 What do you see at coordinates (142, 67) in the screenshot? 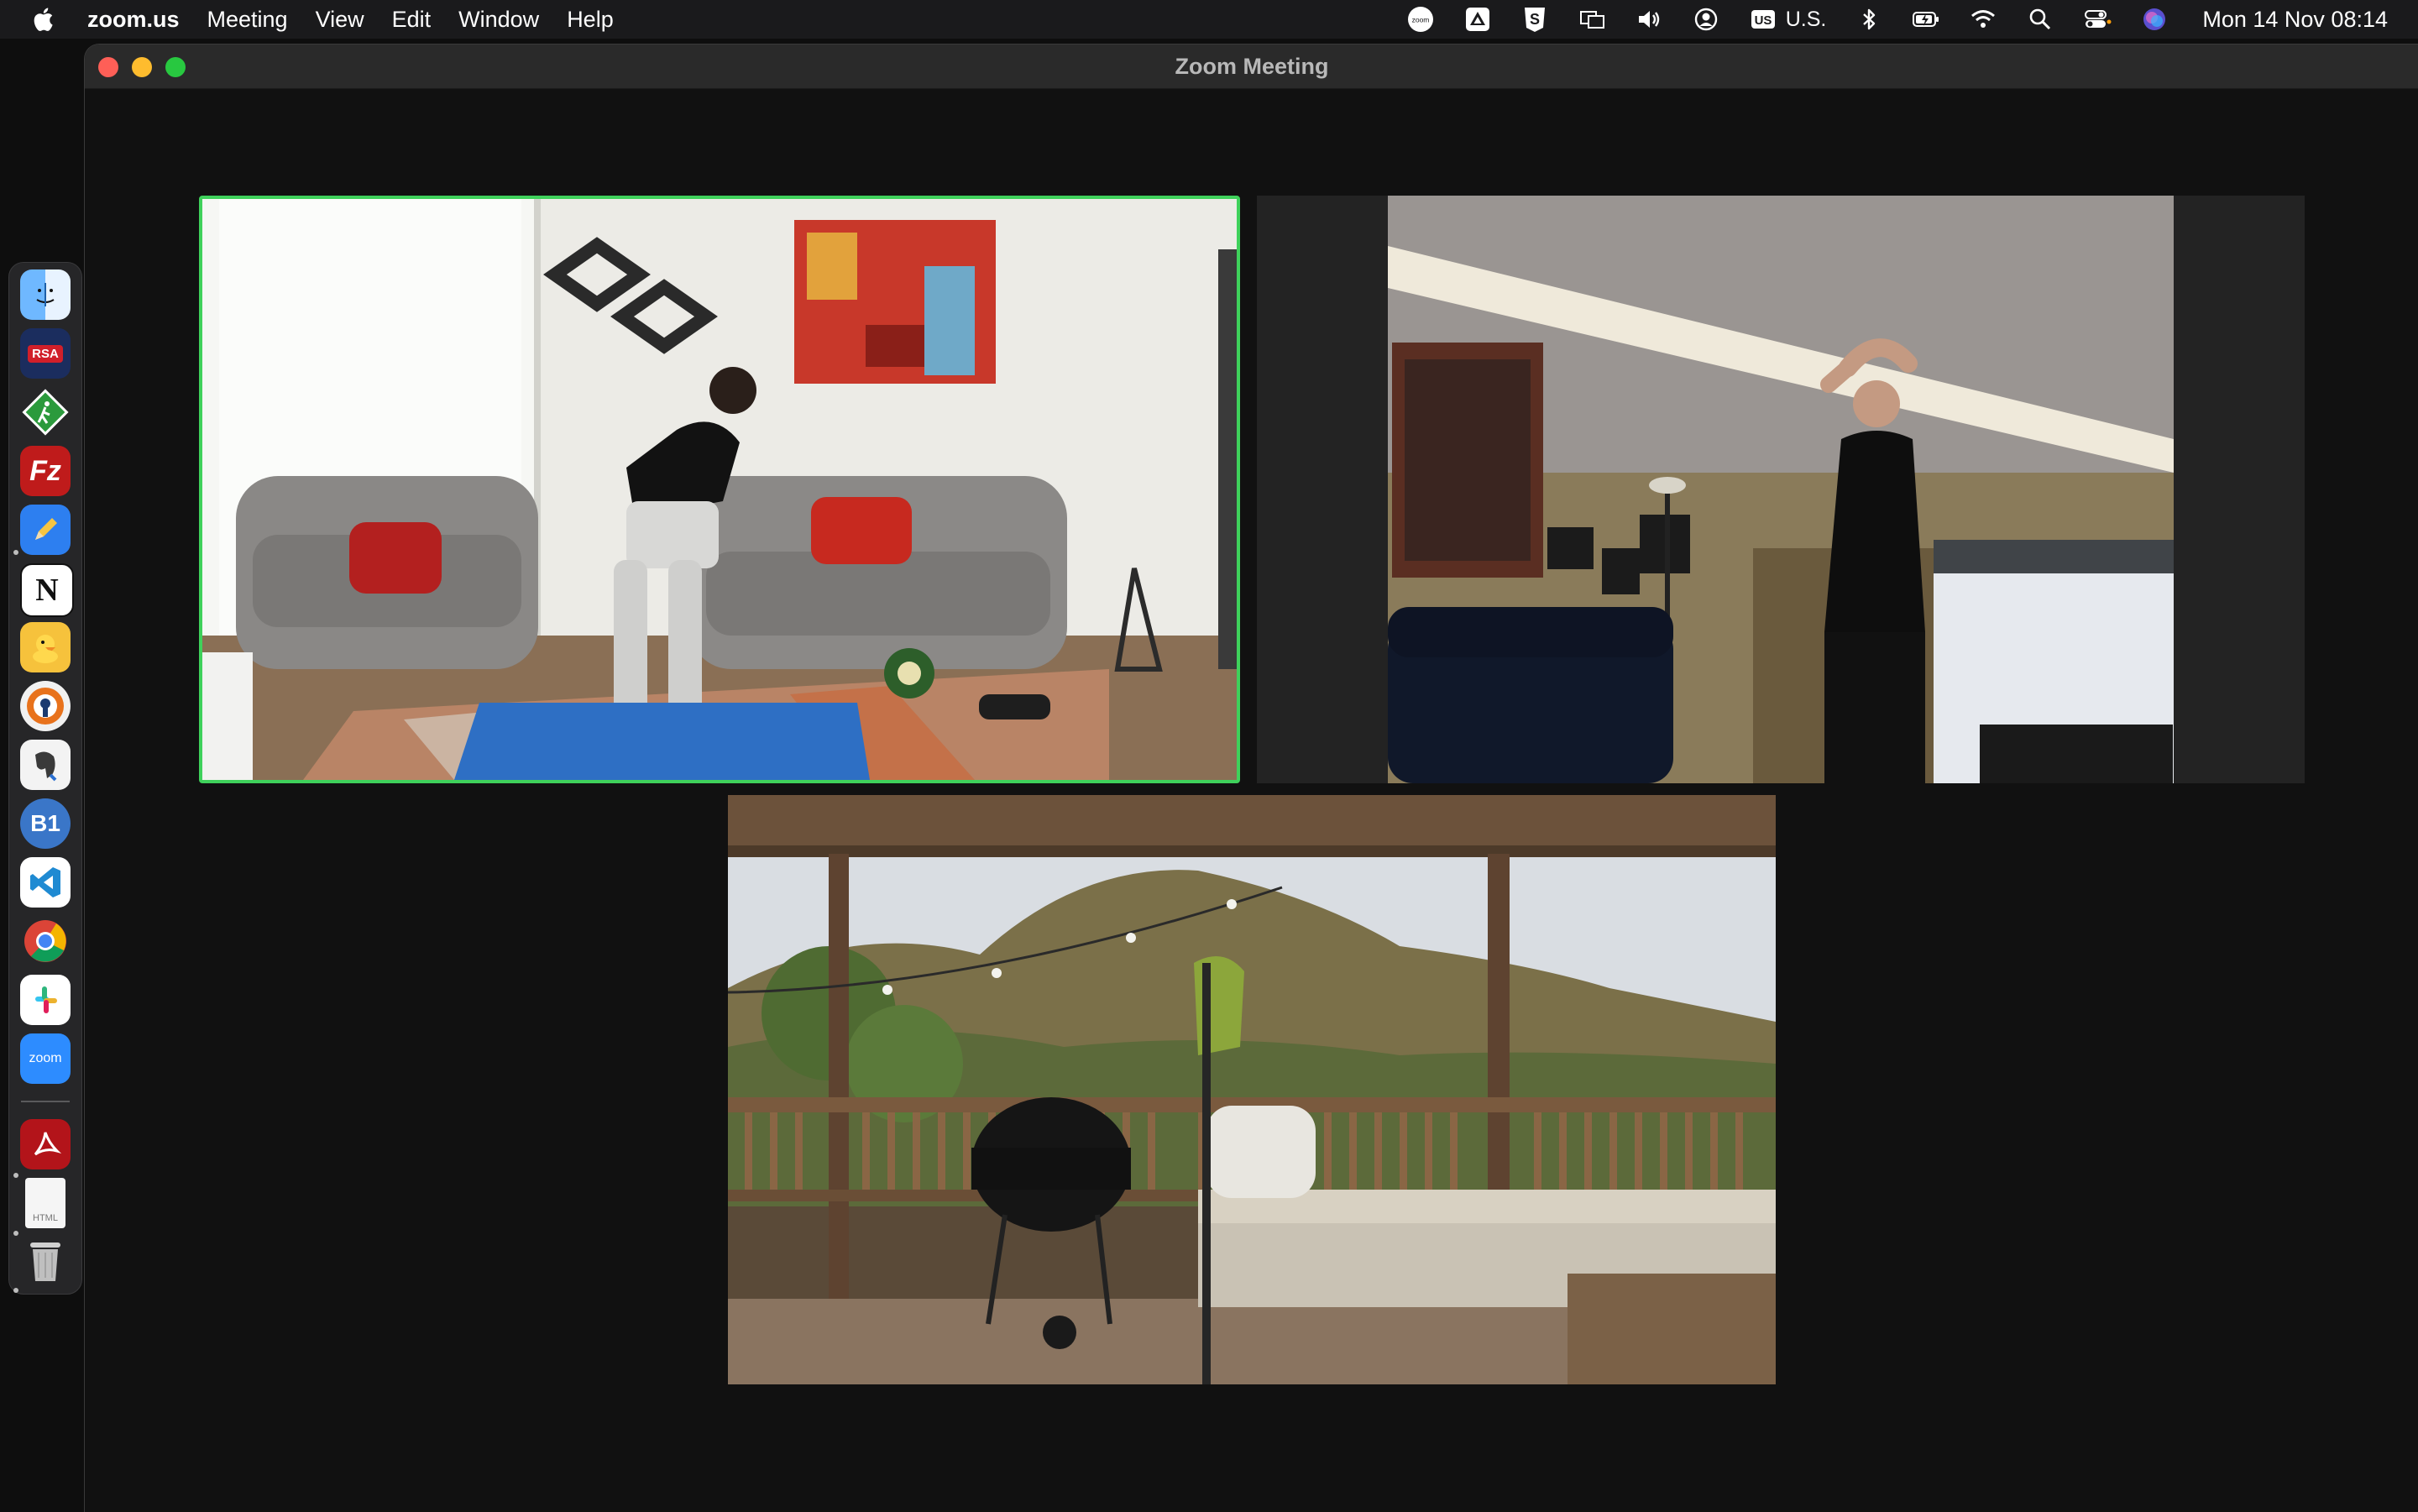
I see `window-minimize-button` at bounding box center [142, 67].